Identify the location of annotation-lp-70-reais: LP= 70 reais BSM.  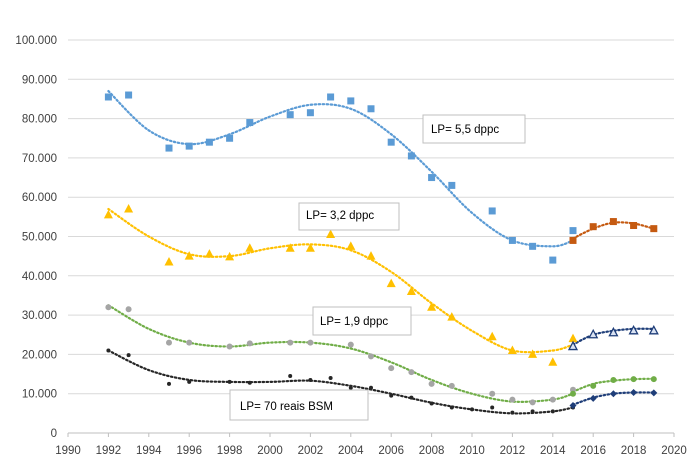
(299, 405).